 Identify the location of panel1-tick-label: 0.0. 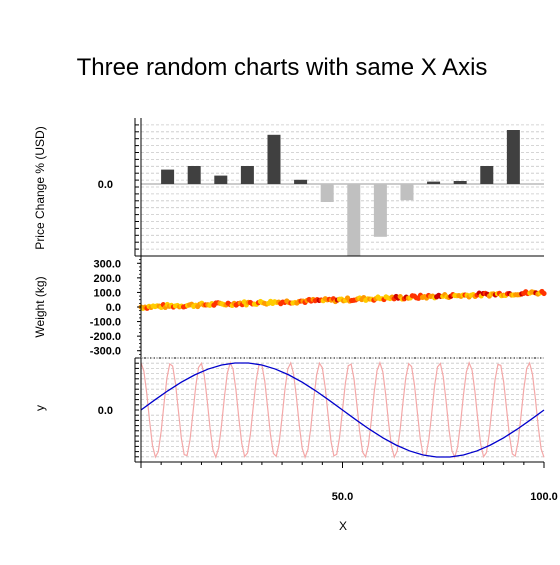
(105, 185).